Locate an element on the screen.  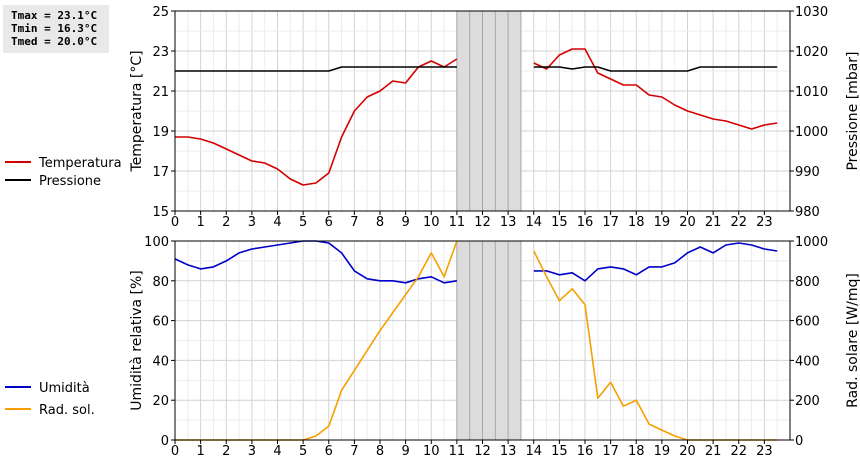
top-legend-label-1: Pressione is located at coordinates (70, 181).